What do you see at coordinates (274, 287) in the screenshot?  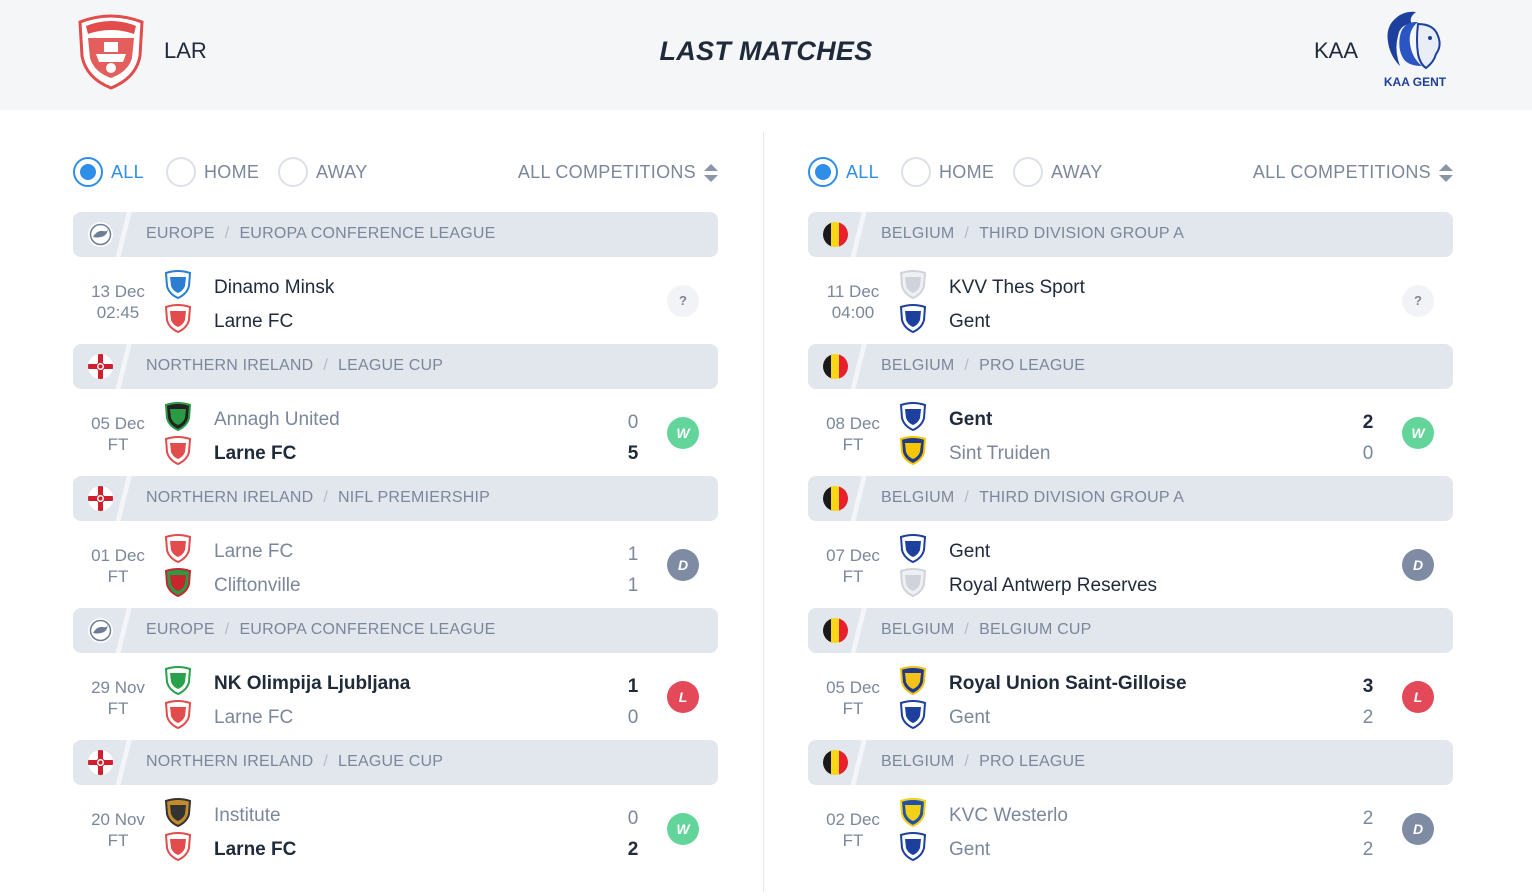 I see `home-team-name: Dinamo Minsk` at bounding box center [274, 287].